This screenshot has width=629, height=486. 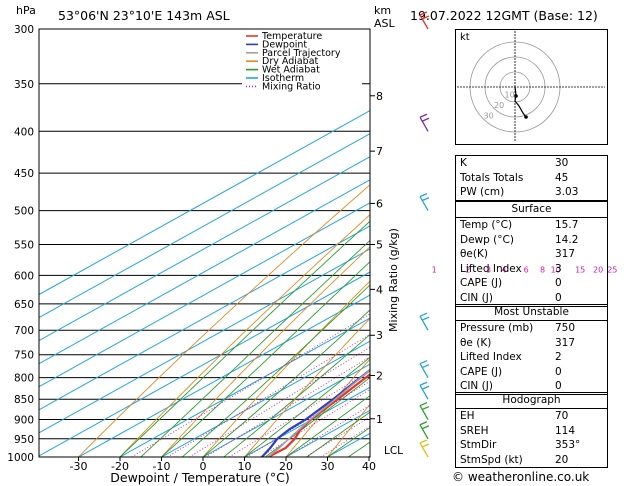 I want to click on pressure-tick-label: 300, so click(x=24, y=30).